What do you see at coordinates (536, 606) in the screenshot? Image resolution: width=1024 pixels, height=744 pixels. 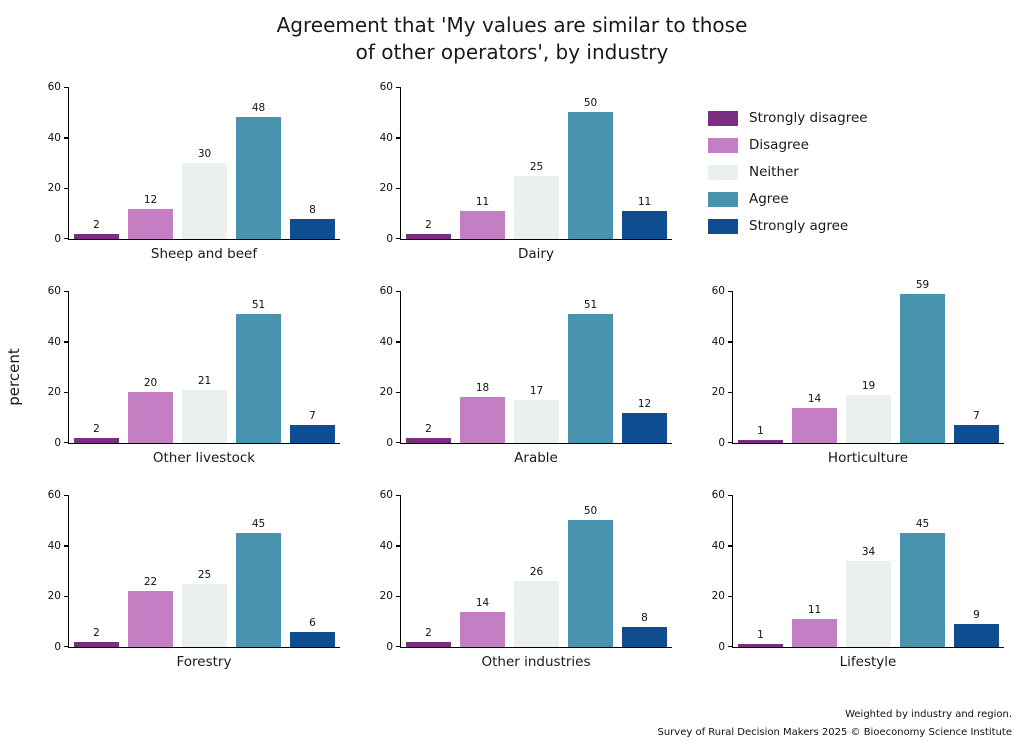 I see `bar-group-neither: 26` at bounding box center [536, 606].